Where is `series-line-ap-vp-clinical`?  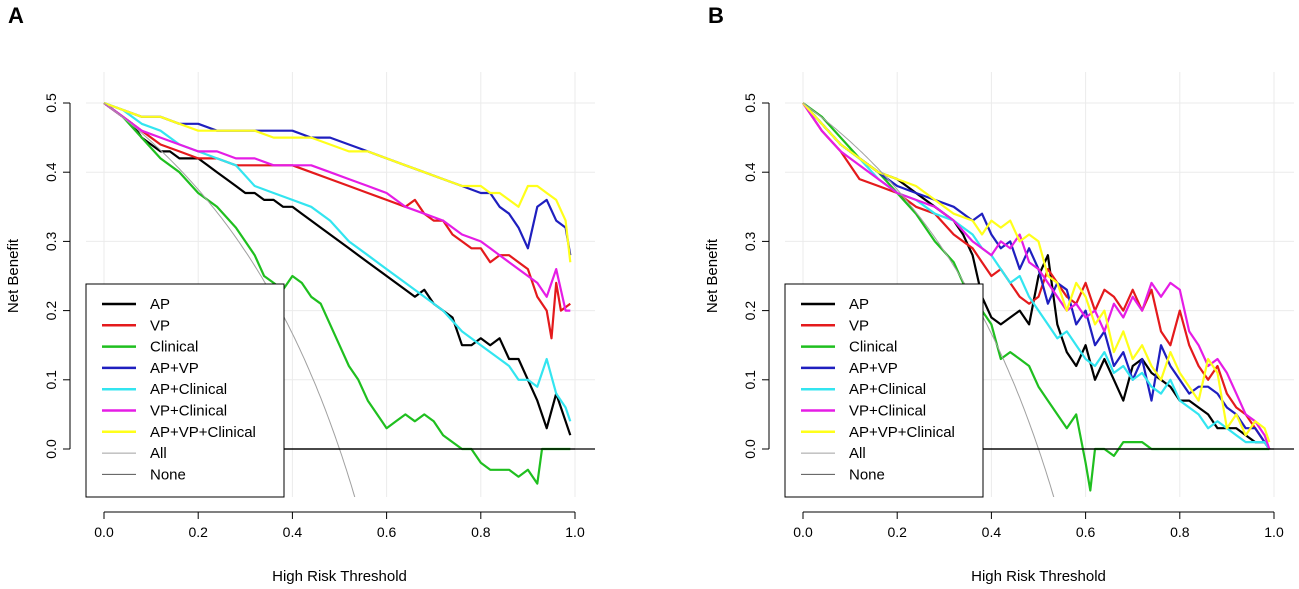 series-line-ap-vp-clinical is located at coordinates (337, 182).